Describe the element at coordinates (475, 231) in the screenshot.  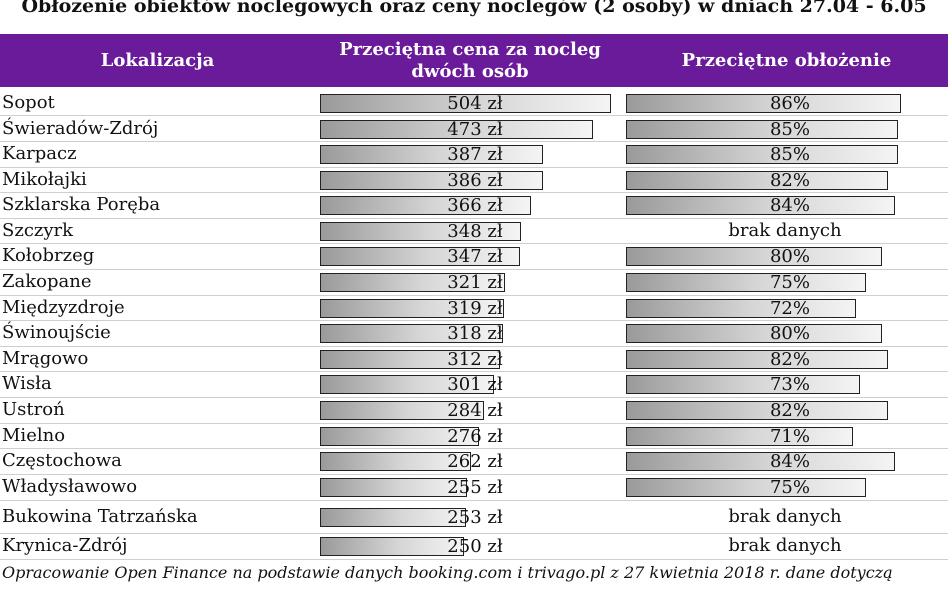
I see `price-value: 348 zł` at that location.